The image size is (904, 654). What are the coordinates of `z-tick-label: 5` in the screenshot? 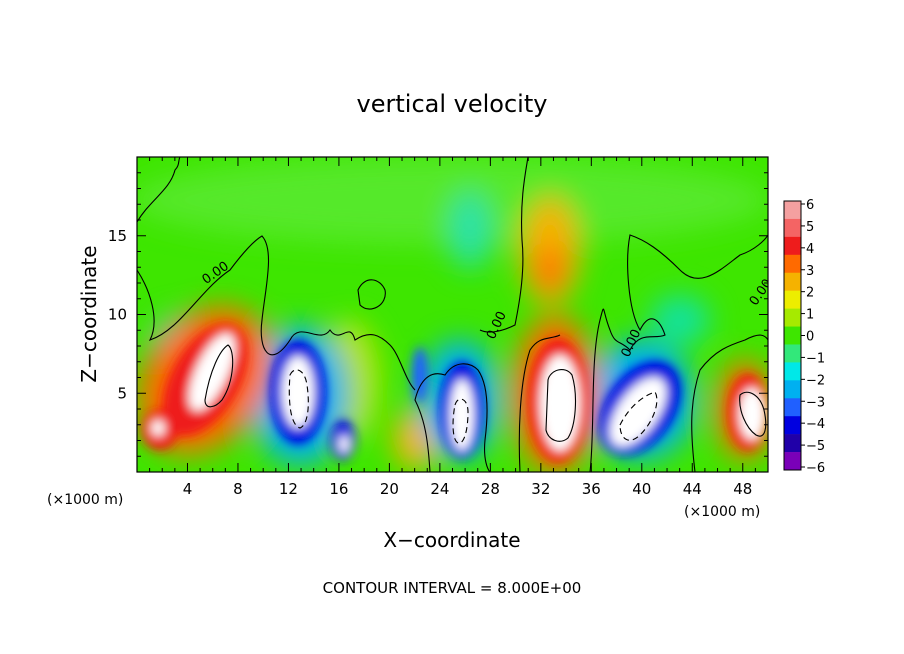 It's located at (122, 393).